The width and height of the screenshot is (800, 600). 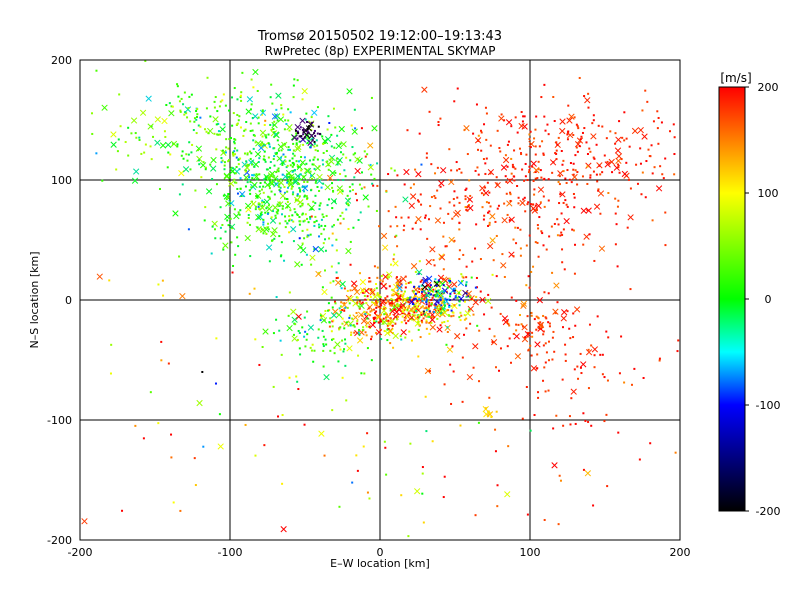 I want to click on y-tick-label-3: 100, so click(x=61, y=180).